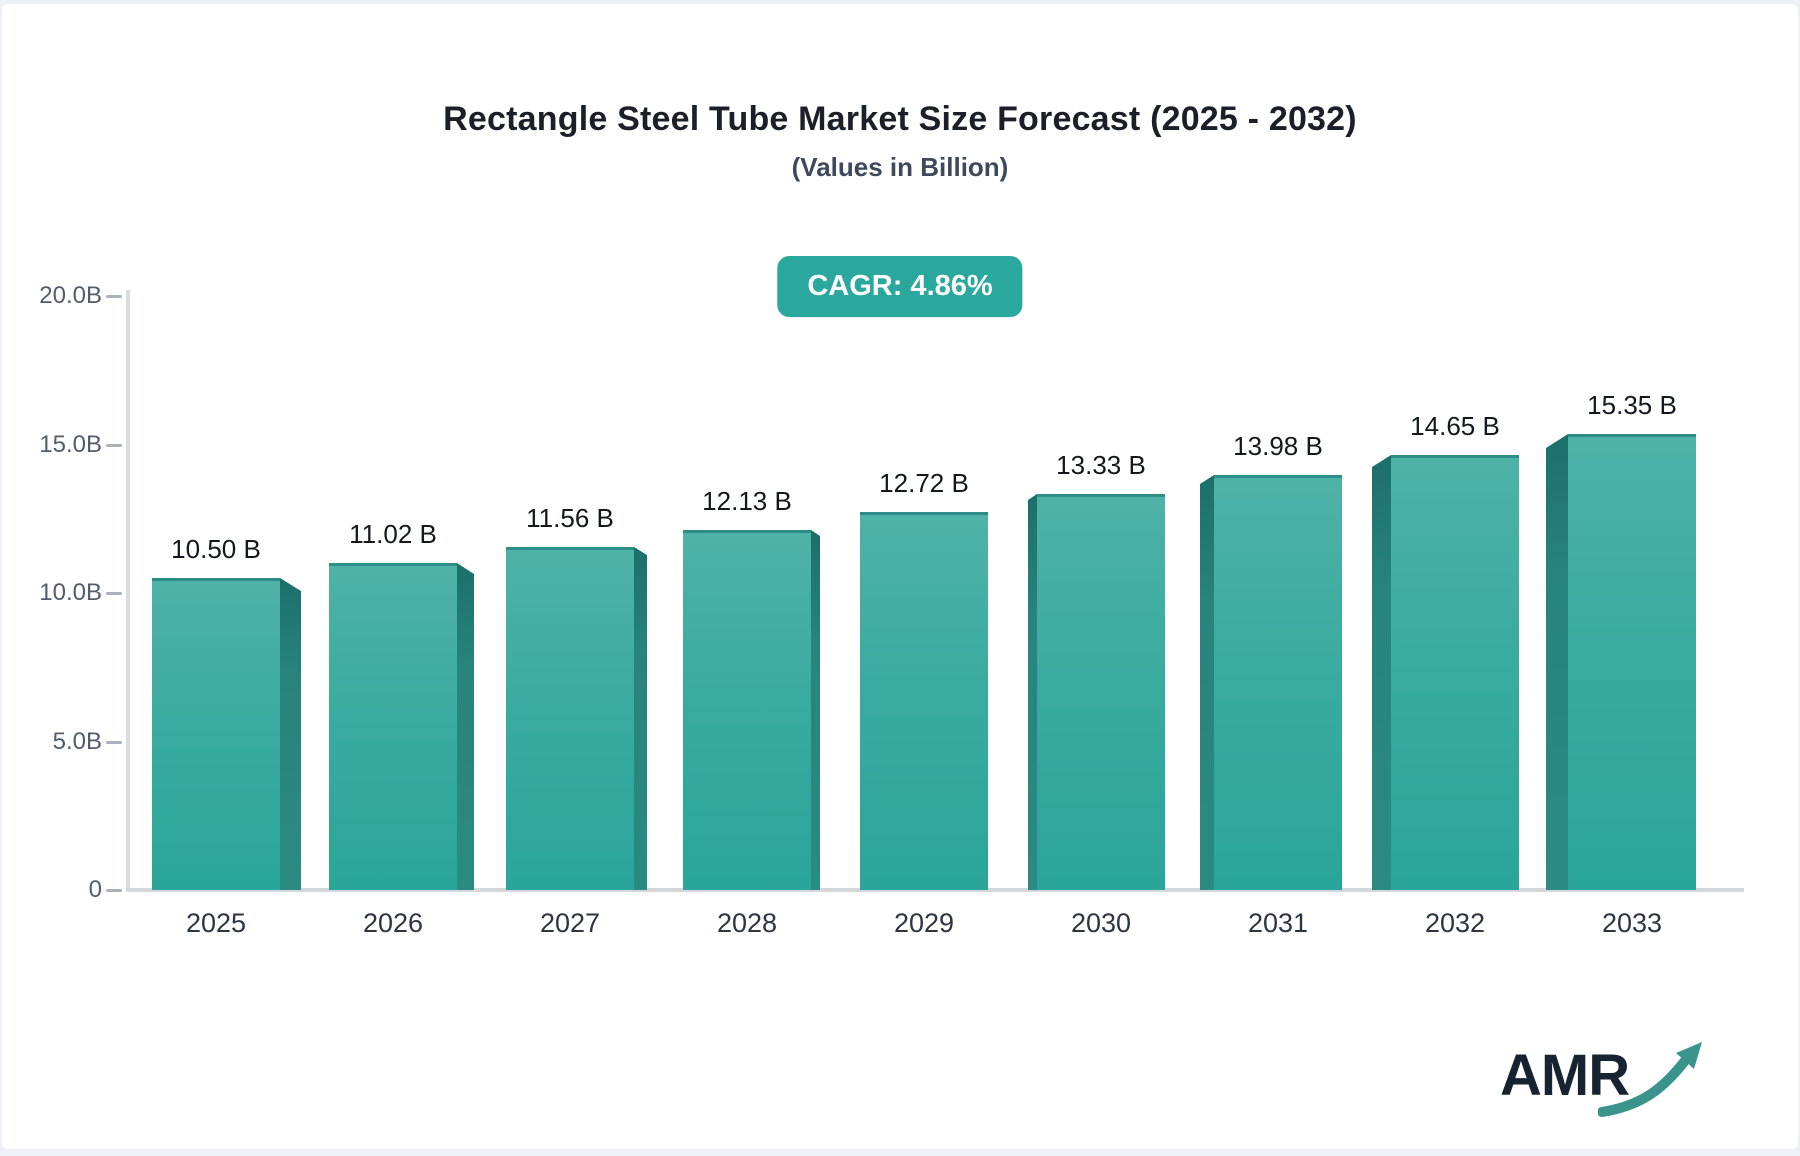 The image size is (1800, 1156). I want to click on bar-face-2031, so click(1278, 682).